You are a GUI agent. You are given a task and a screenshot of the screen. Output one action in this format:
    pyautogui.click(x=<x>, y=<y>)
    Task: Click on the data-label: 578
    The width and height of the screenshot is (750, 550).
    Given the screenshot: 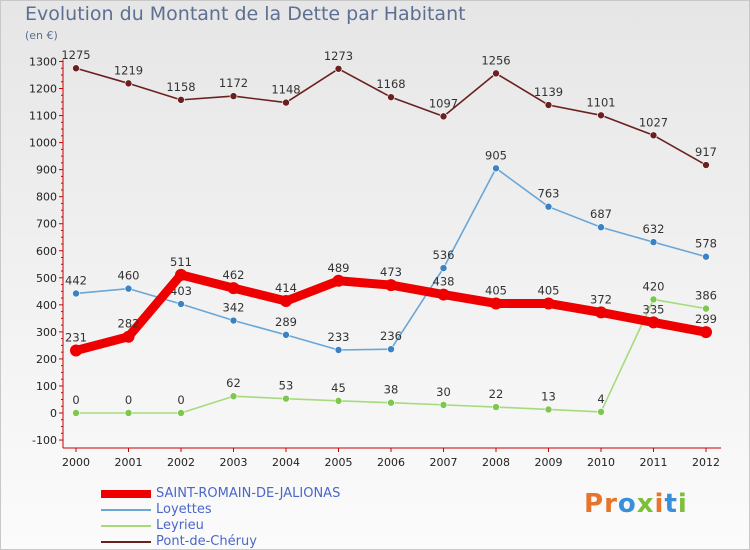 What is the action you would take?
    pyautogui.click(x=706, y=244)
    